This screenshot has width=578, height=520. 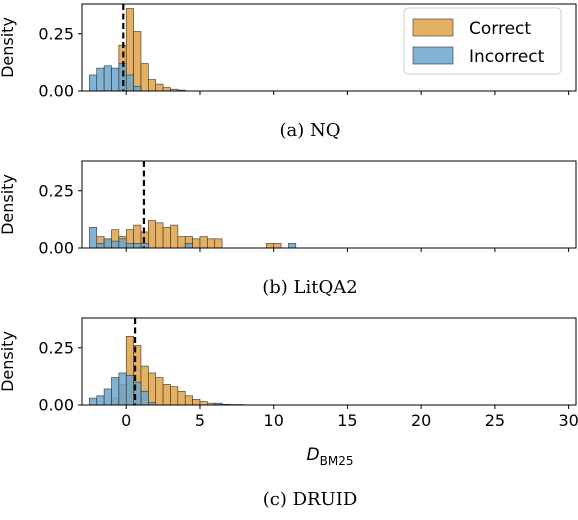 I want to click on legend-label-incorrect: Incorrect, so click(x=507, y=57).